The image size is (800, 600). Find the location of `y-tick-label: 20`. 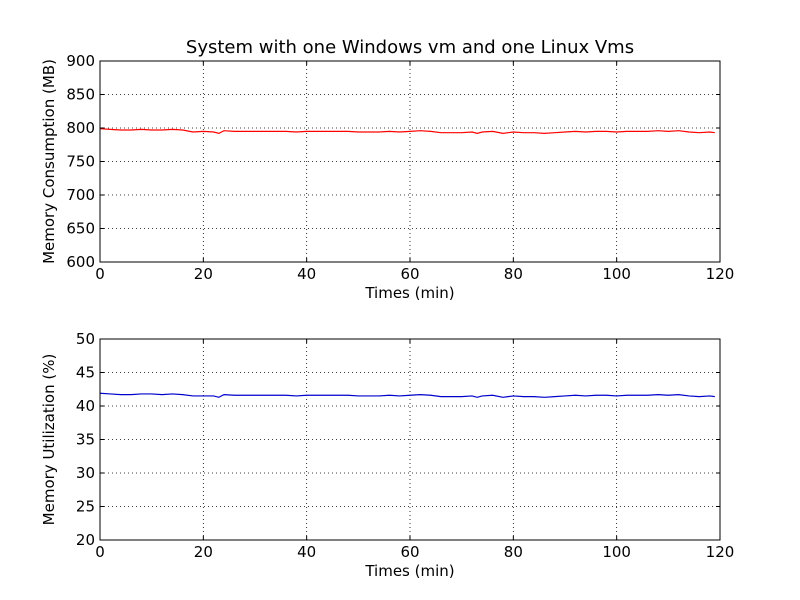

y-tick-label: 20 is located at coordinates (85, 540).